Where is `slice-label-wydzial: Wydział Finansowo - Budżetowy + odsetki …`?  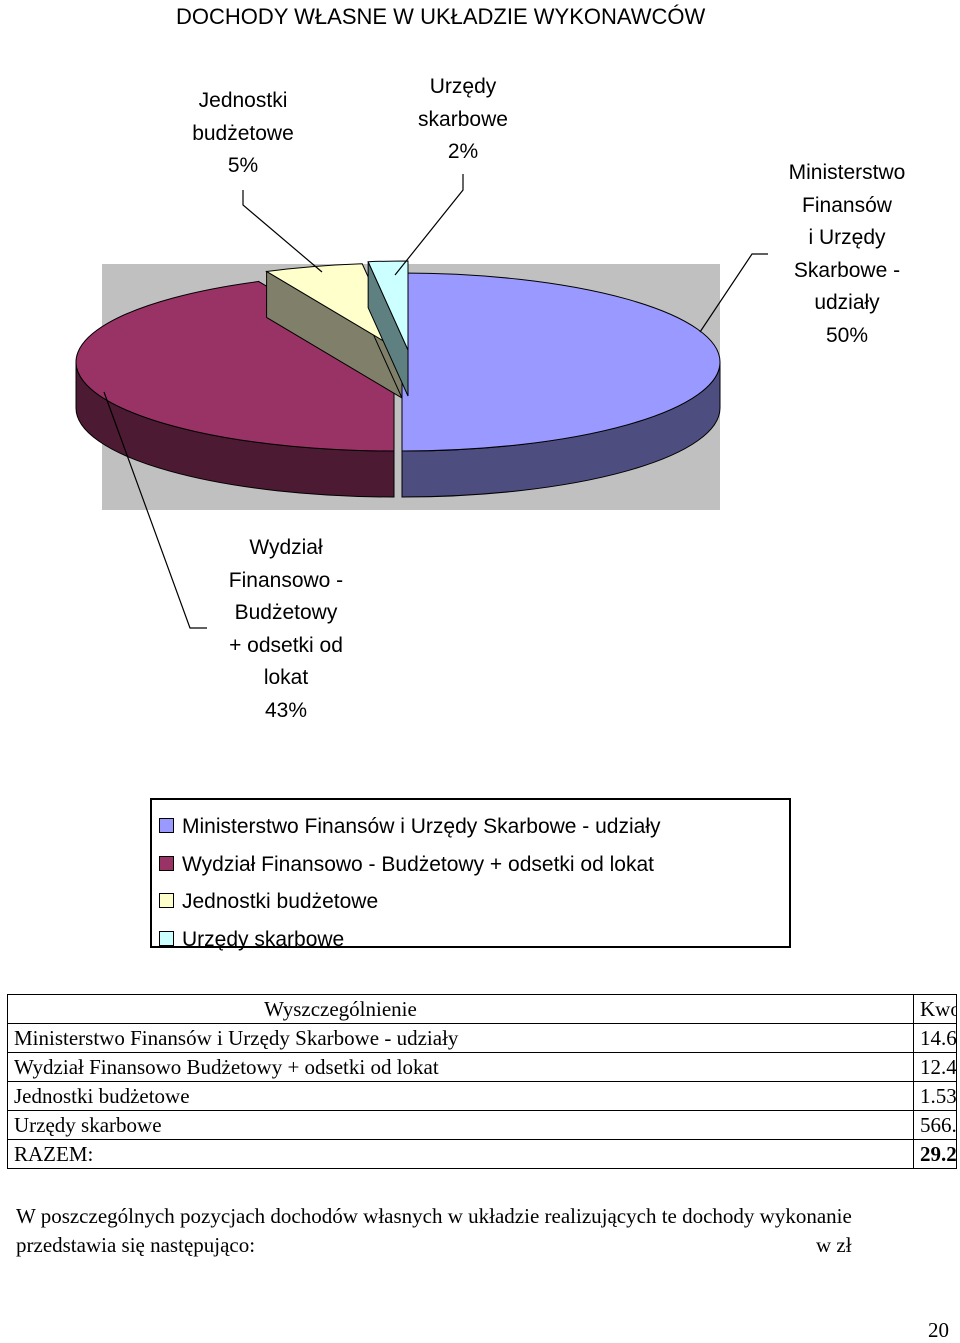
slice-label-wydzial: Wydział Finansowo - Budżetowy + odsetki … is located at coordinates (286, 629).